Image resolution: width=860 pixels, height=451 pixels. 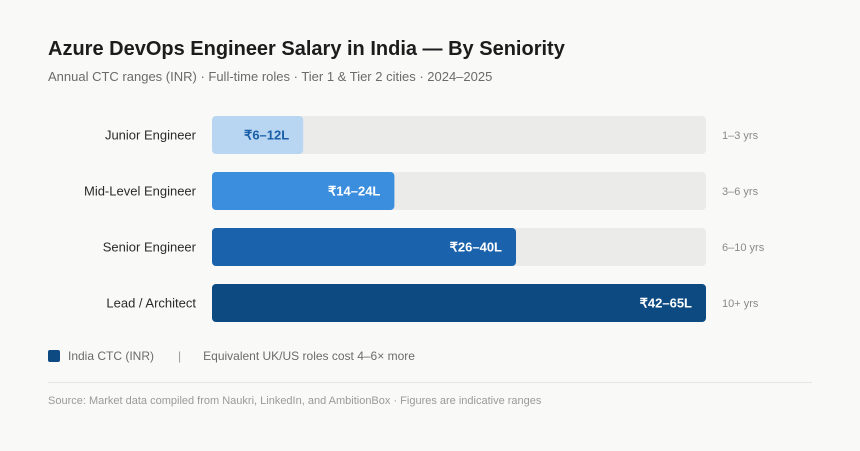 I want to click on experience-label: 10+ yrs, so click(x=740, y=304).